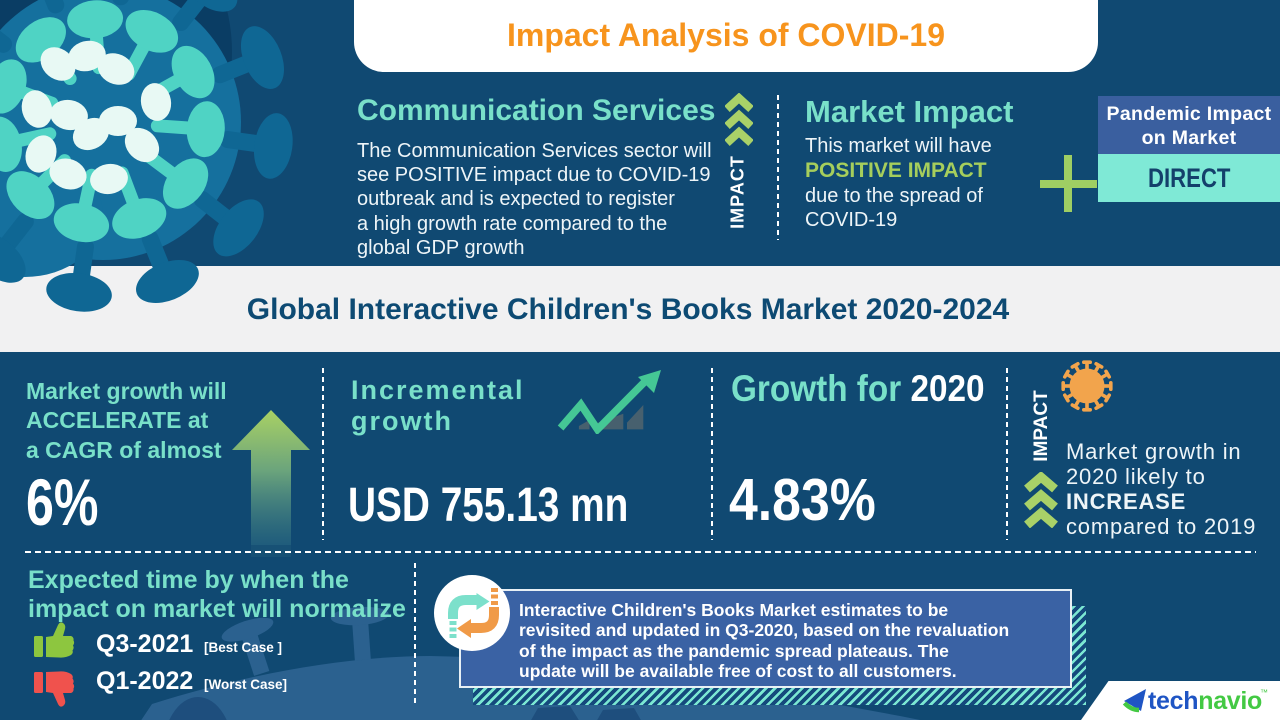 This screenshot has width=1280, height=720. What do you see at coordinates (1205, 701) in the screenshot?
I see `svg-text: technavio` at bounding box center [1205, 701].